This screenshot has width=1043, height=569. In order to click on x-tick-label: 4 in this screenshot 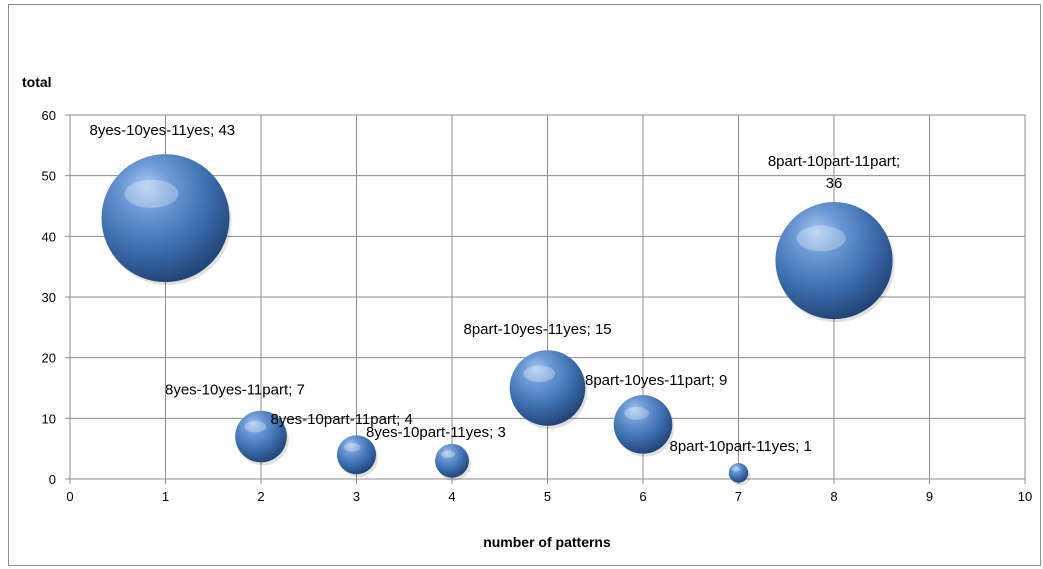, I will do `click(451, 496)`.